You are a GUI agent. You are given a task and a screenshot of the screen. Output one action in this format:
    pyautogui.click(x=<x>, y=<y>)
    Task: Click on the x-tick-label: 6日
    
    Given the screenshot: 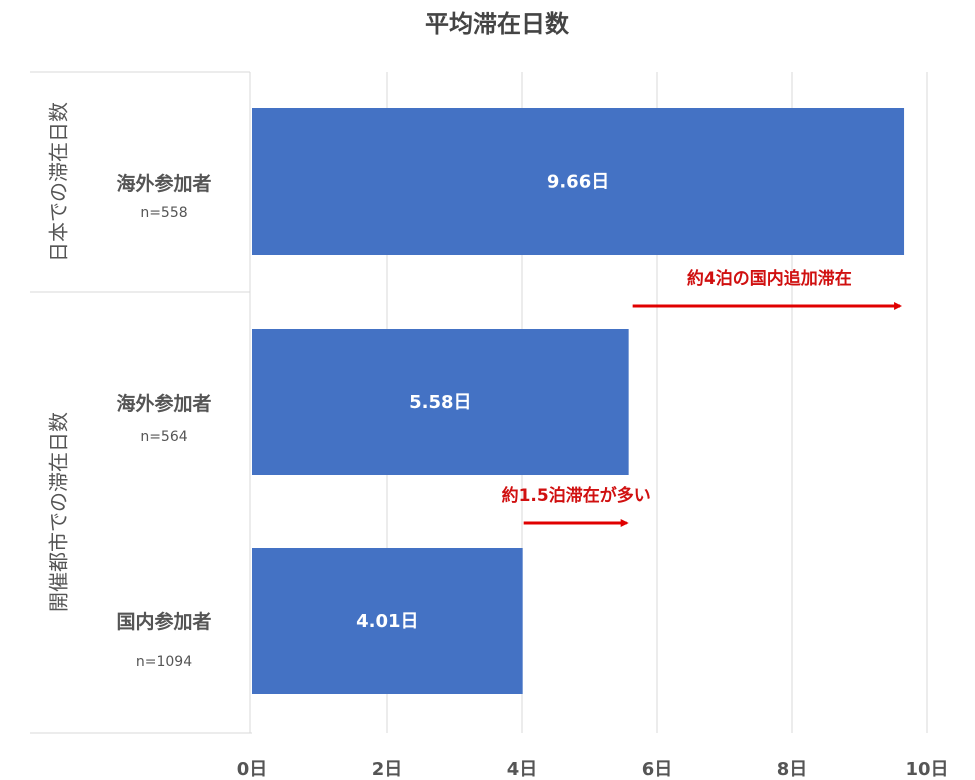 What is the action you would take?
    pyautogui.click(x=657, y=769)
    